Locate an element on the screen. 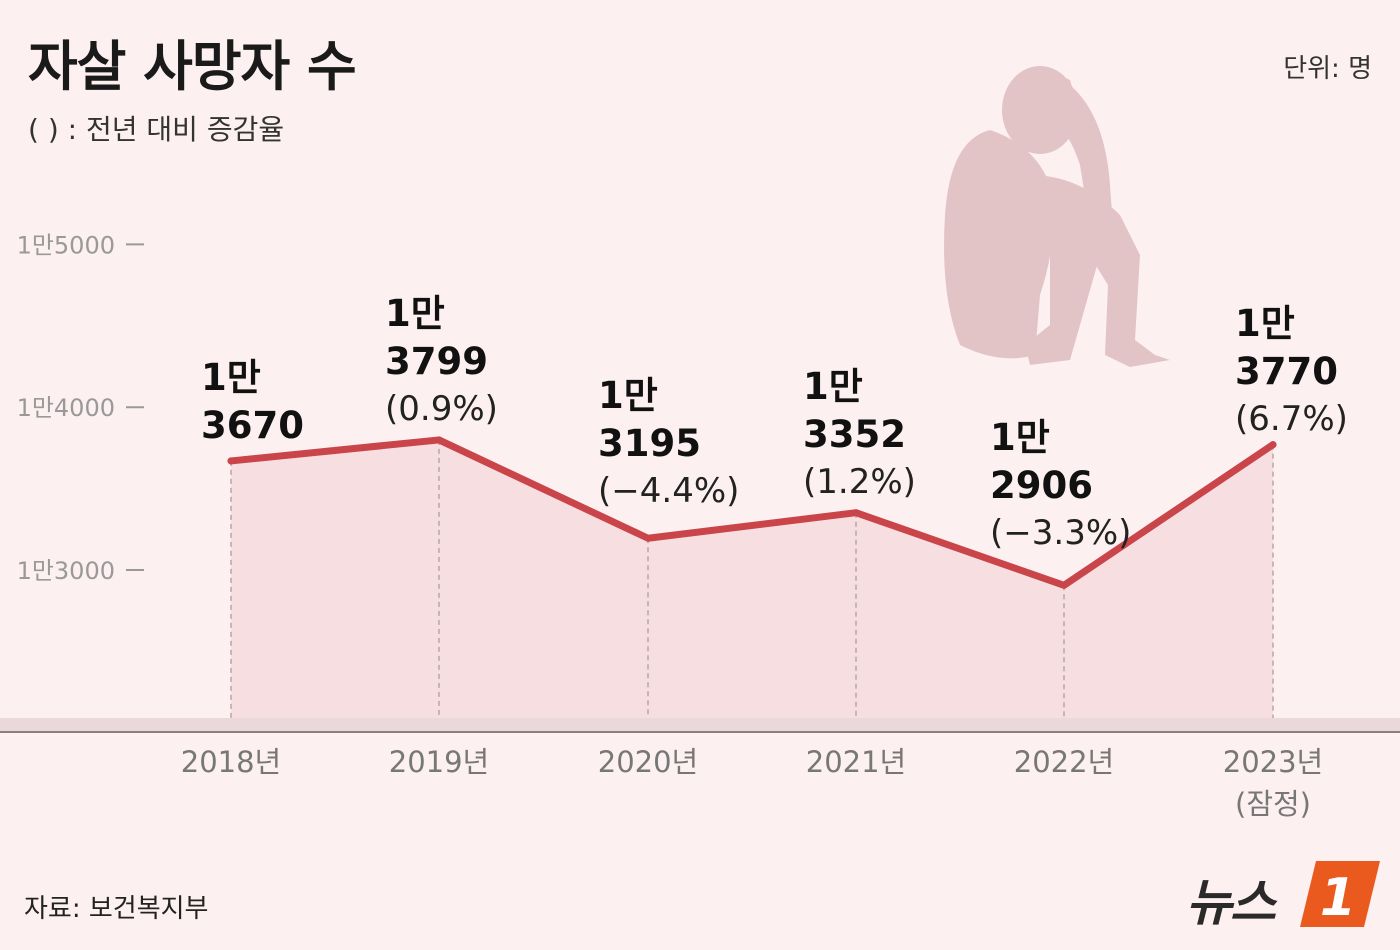 This screenshot has width=1400, height=950. y-tick-label: 1만3000 is located at coordinates (66, 571).